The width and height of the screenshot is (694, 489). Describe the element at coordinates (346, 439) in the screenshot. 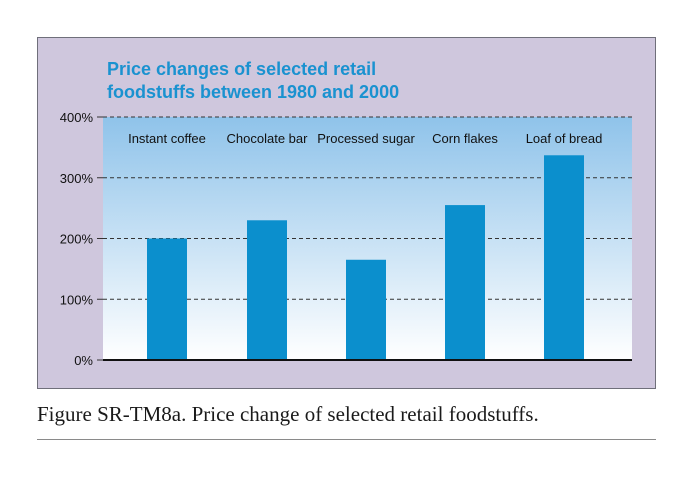

I see `caption-rule` at that location.